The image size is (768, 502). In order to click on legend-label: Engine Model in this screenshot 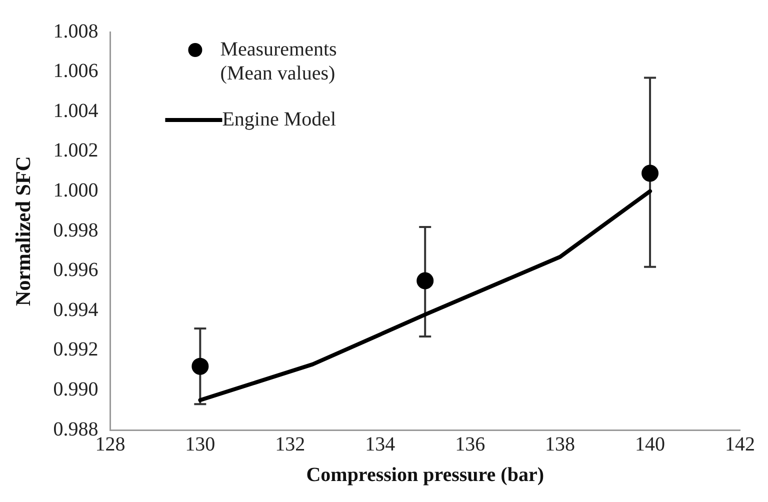, I will do `click(279, 119)`.